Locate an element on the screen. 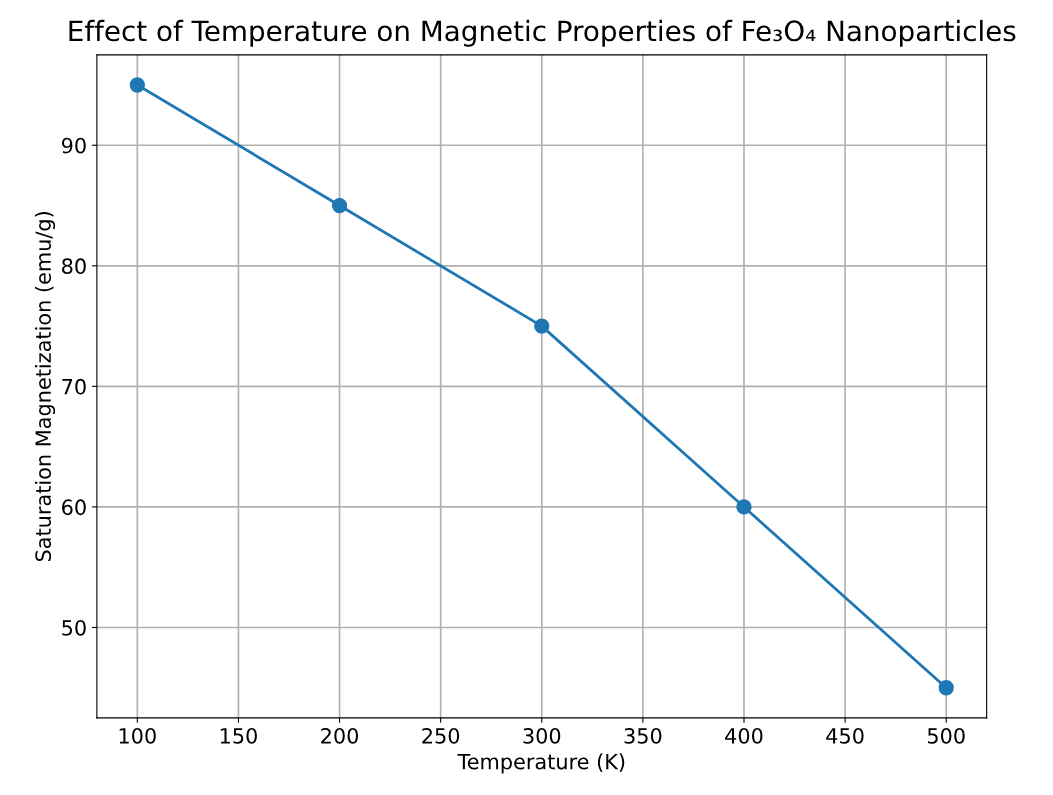 The height and width of the screenshot is (795, 1053). y-tick-label: 60 is located at coordinates (74, 507).